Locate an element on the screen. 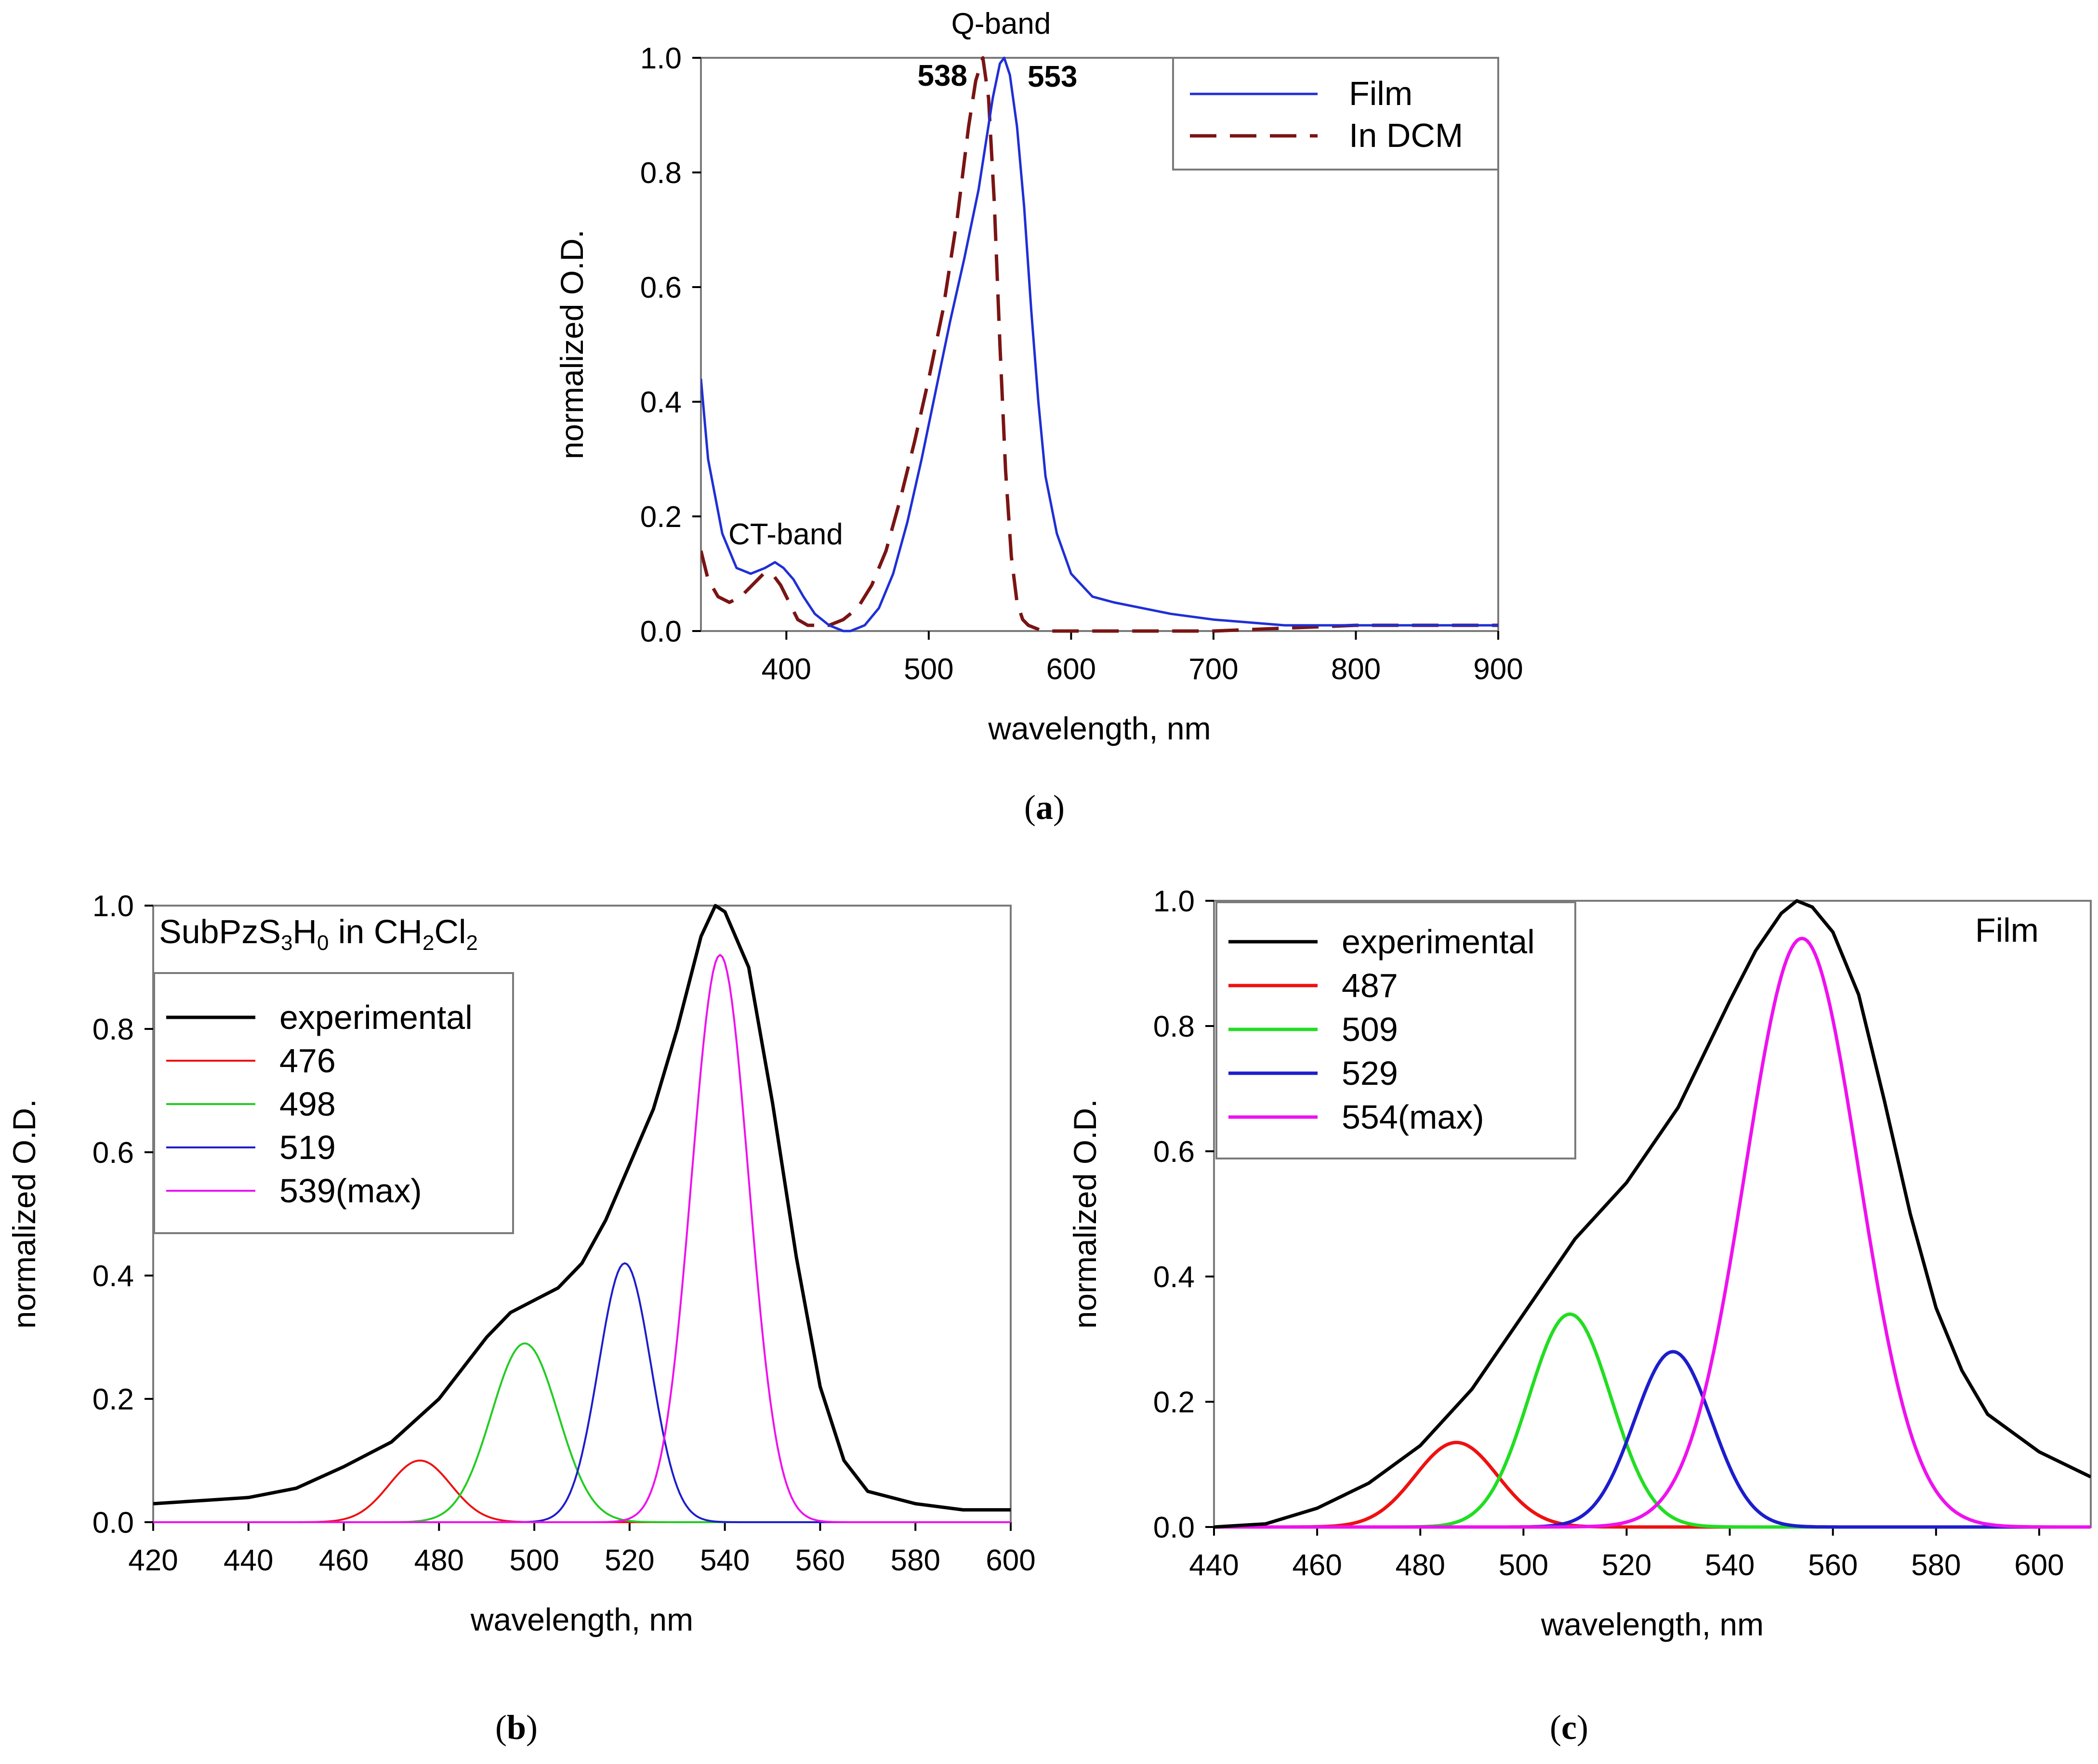  panel-label-c: (c) is located at coordinates (1569, 1727).